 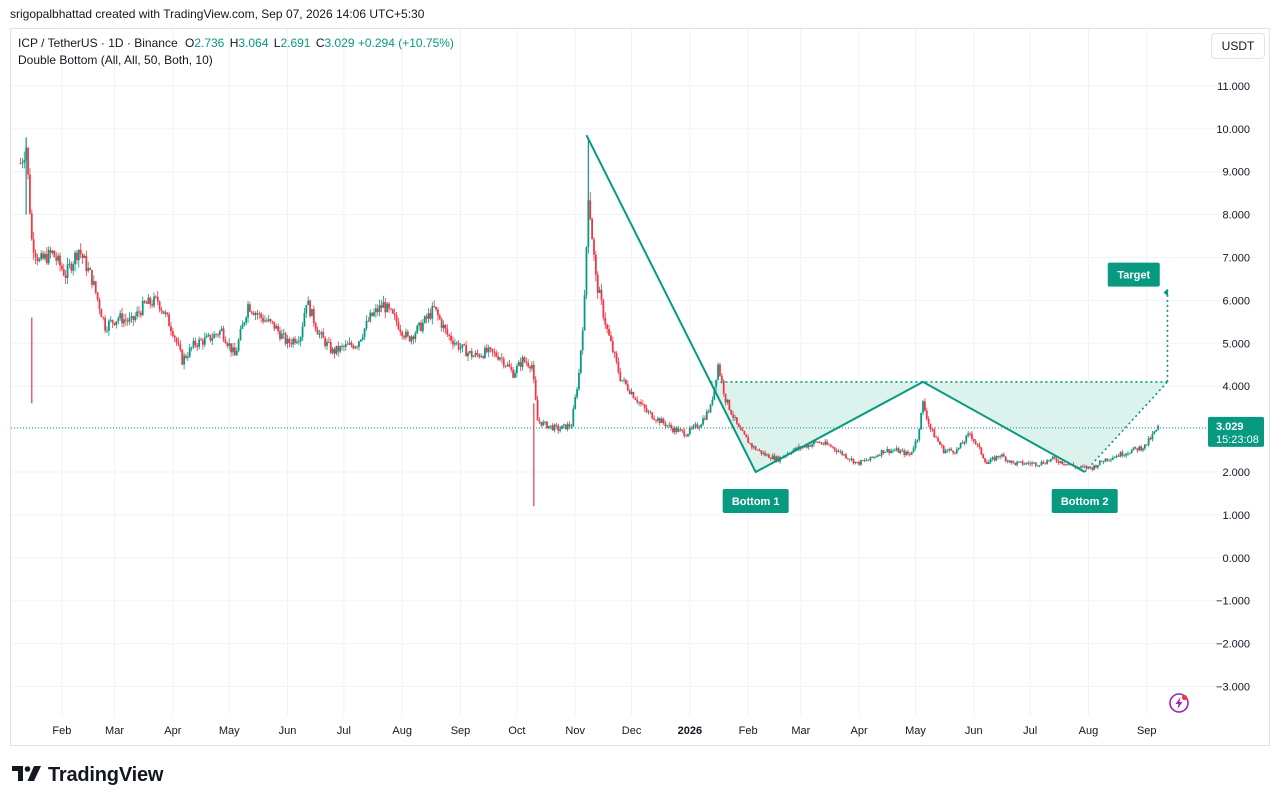 What do you see at coordinates (1085, 502) in the screenshot?
I see `bottom-label: Bottom 2` at bounding box center [1085, 502].